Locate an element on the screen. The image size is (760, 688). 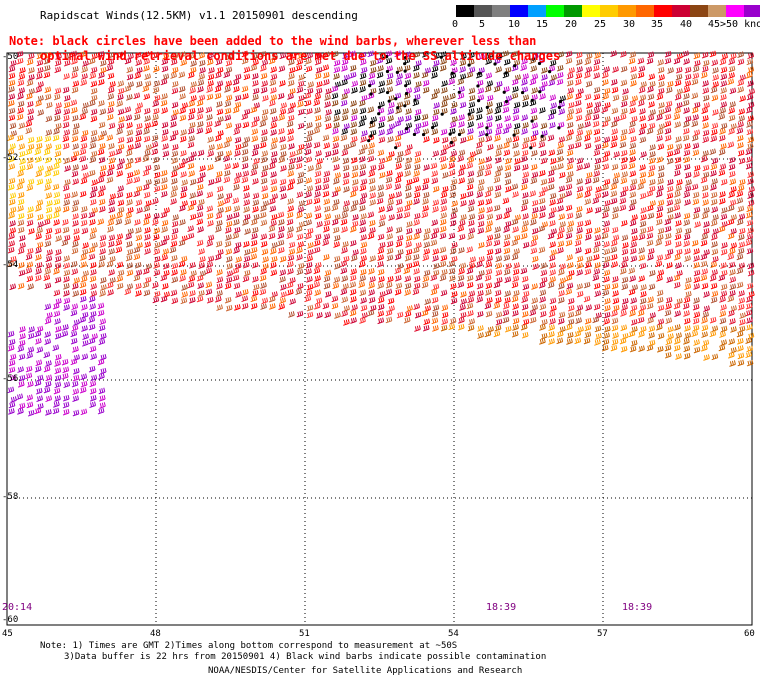
x-tick-48: 48 is located at coordinates (155, 634).